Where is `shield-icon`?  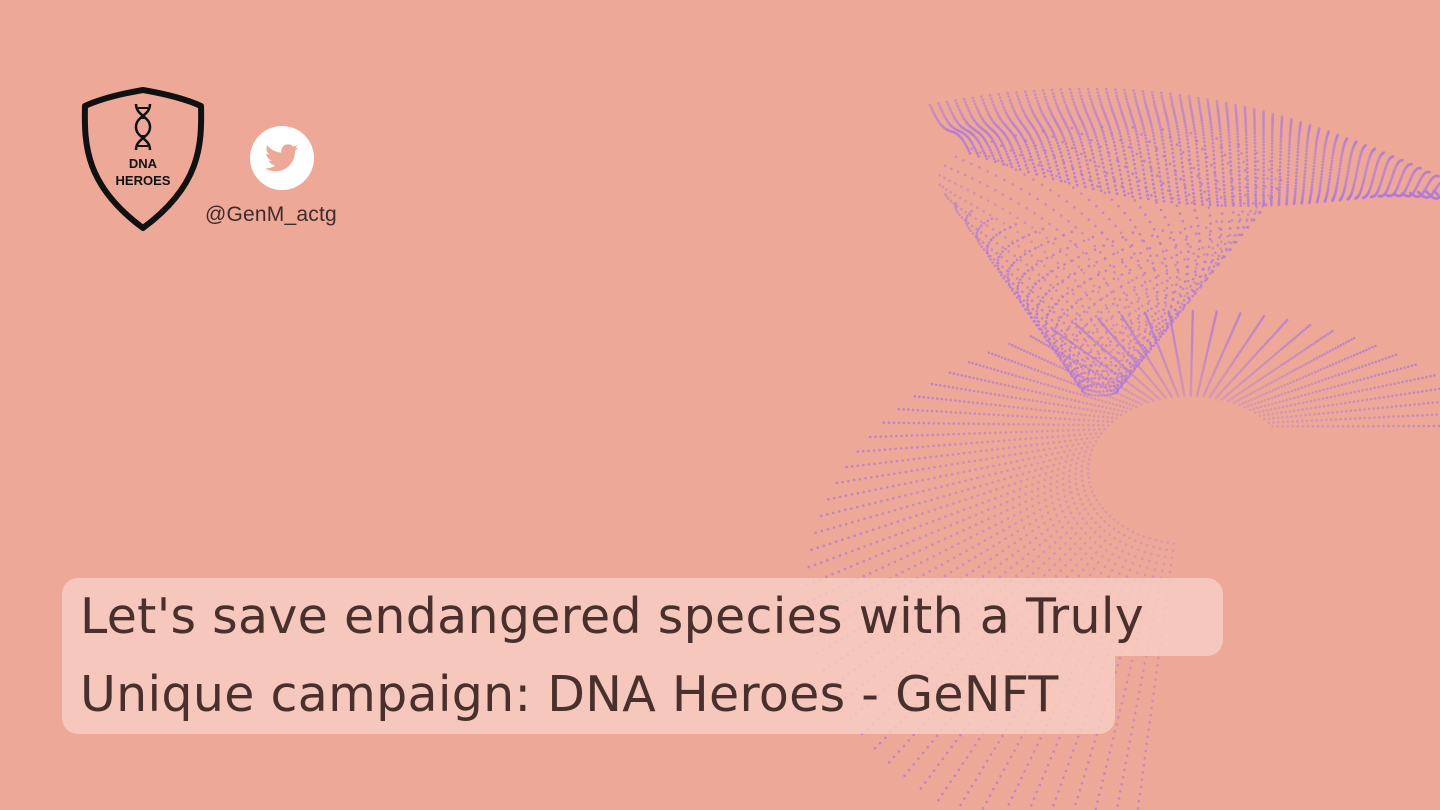 shield-icon is located at coordinates (143, 159).